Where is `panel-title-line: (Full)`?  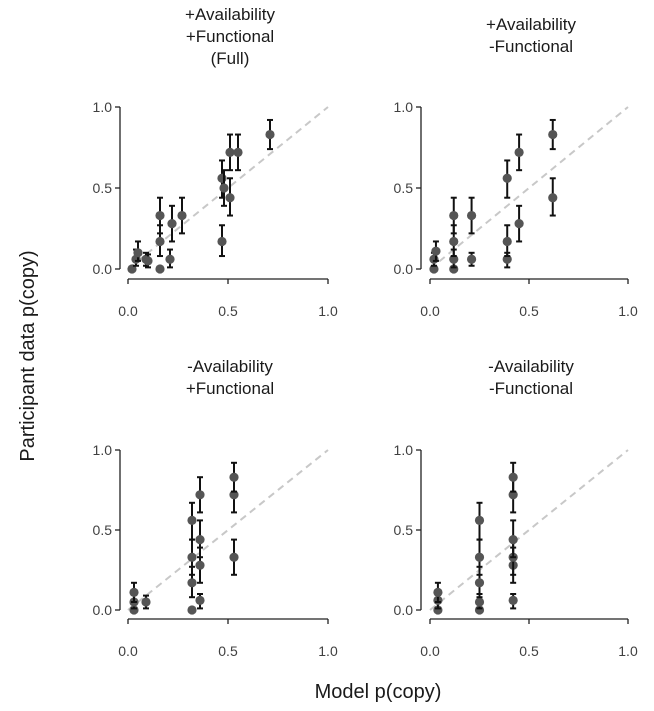
panel-title-line: (Full) is located at coordinates (230, 58).